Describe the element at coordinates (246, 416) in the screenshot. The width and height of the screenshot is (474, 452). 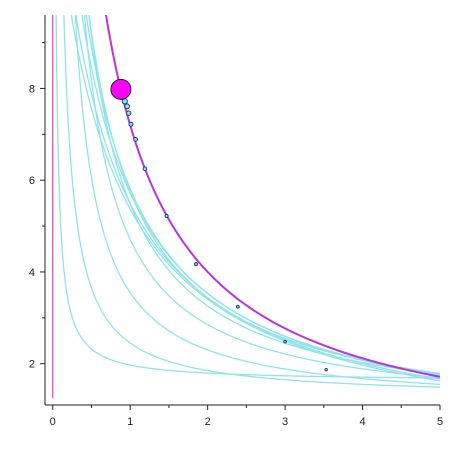
I see `x-ticks: 0 1 2 3 4 5` at that location.